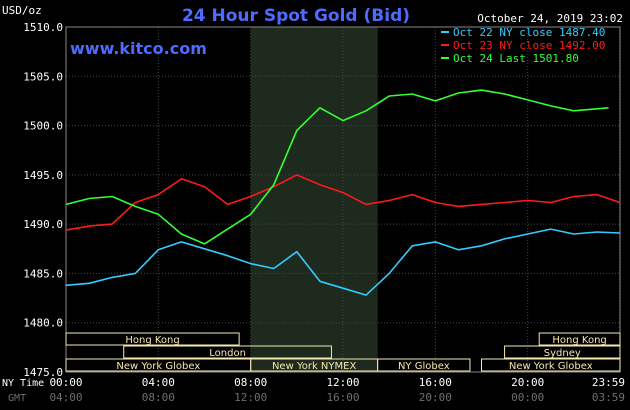  I want to click on session-label: Sydney, so click(562, 353).